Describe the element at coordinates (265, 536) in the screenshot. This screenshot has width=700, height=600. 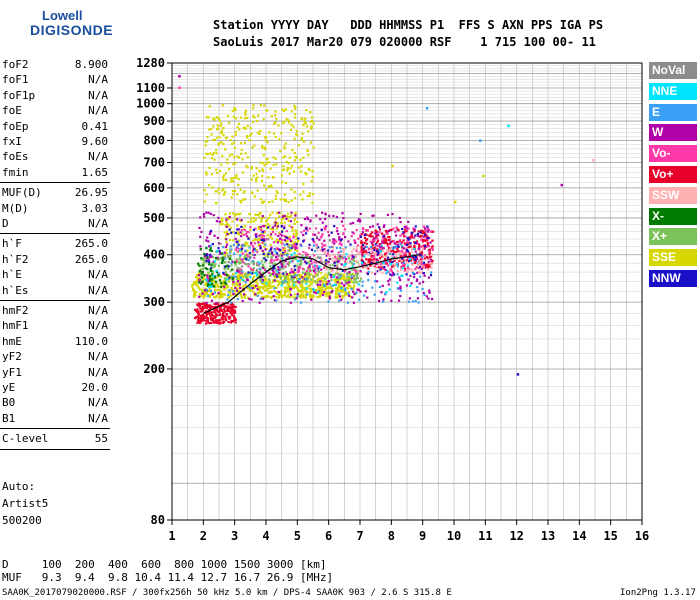
I see `x-tick-label: 4` at that location.